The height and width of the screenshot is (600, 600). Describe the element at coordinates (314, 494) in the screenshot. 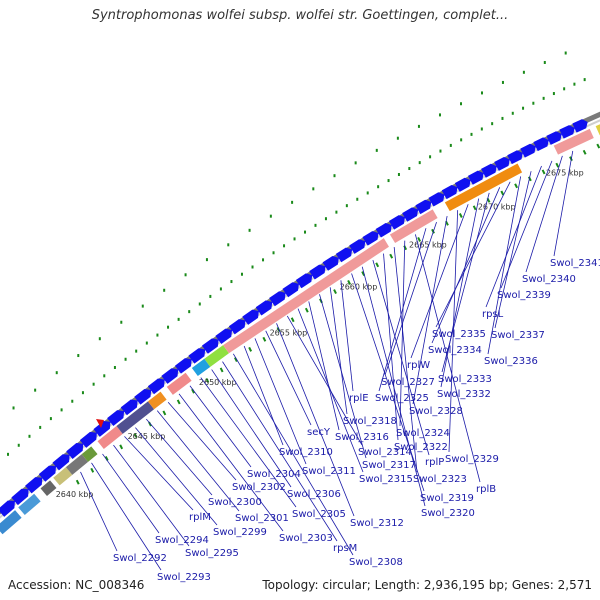

I see `gene-label: Swol_2306` at that location.